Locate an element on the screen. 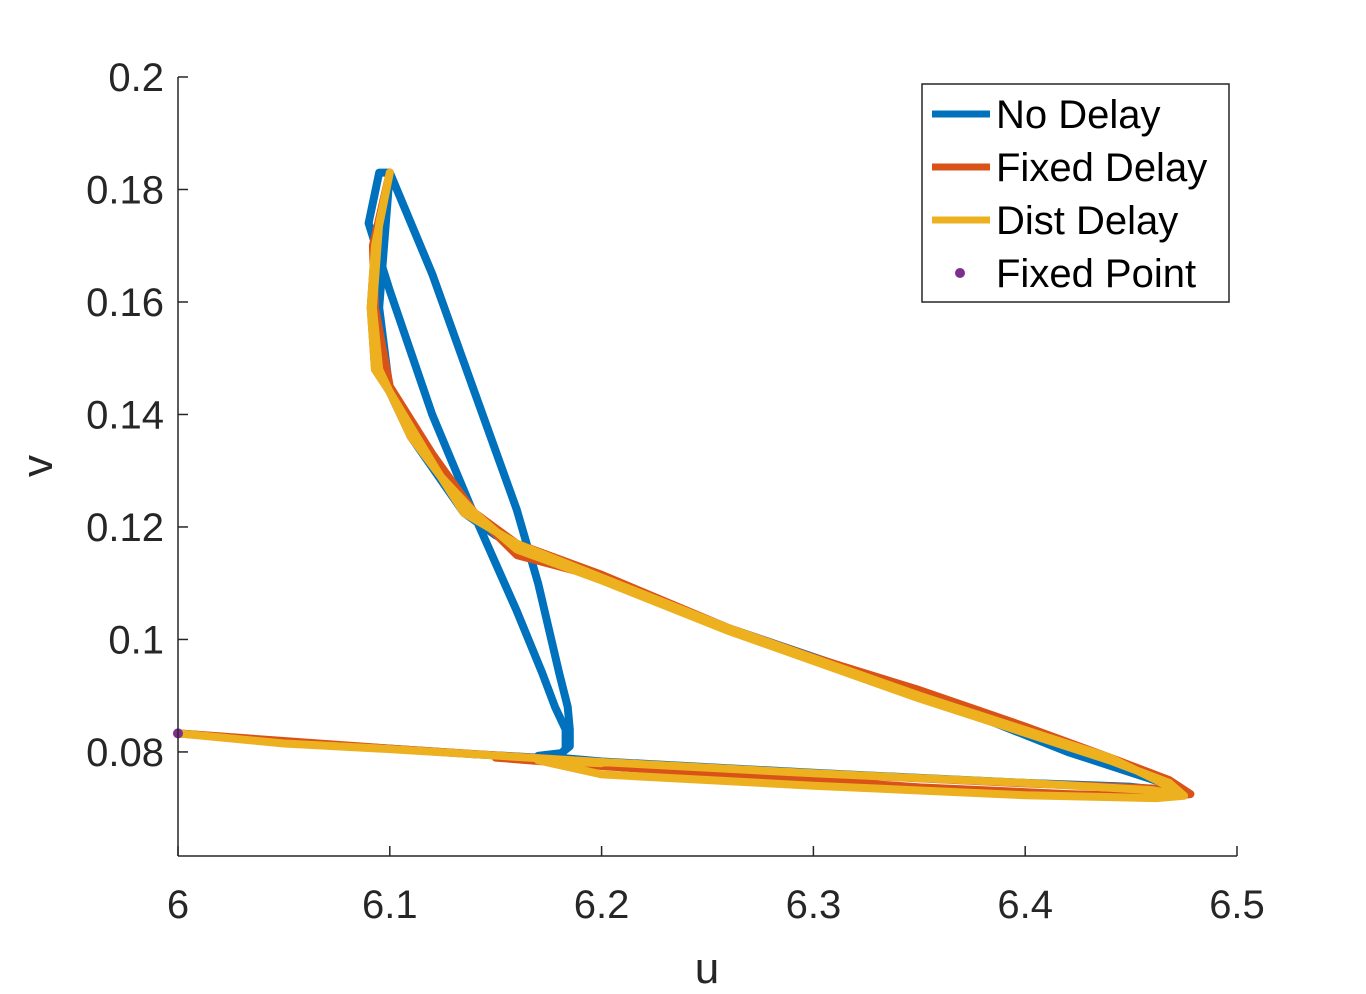 Image resolution: width=1366 pixels, height=994 pixels. x-tick-label: 6.5 is located at coordinates (1237, 905).